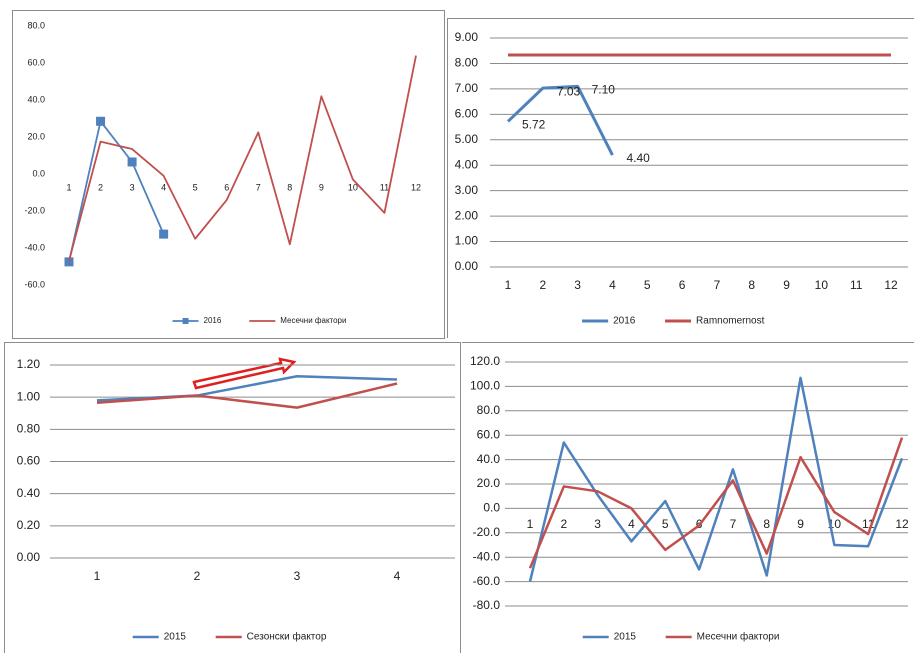 The height and width of the screenshot is (653, 914). I want to click on y-tick-label: 1.20, so click(29, 364).